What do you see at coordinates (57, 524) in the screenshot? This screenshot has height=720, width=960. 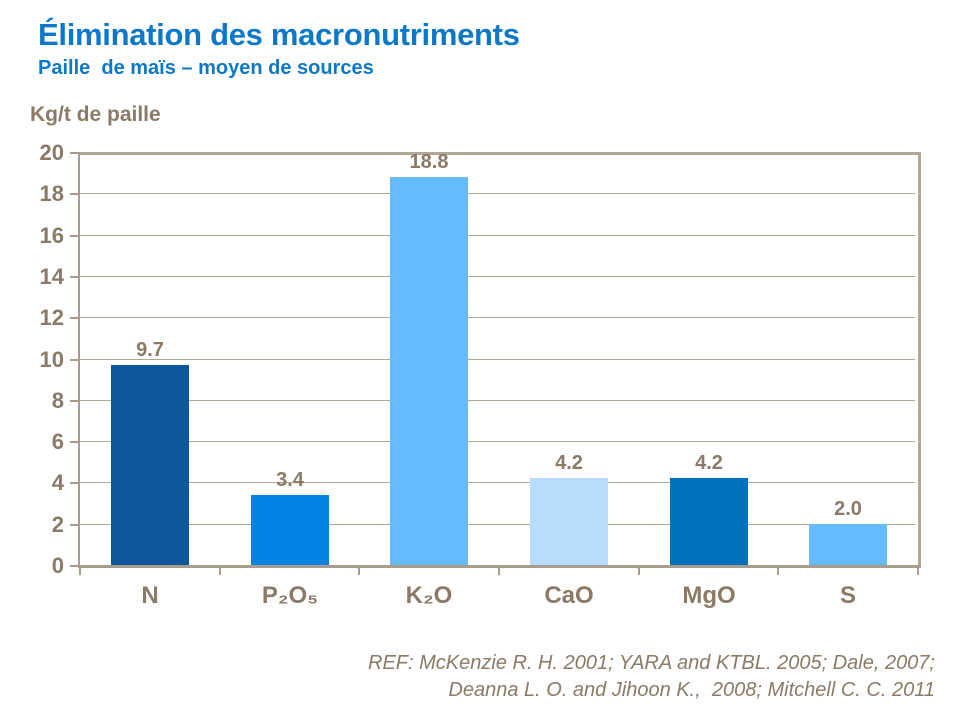 I see `y-axis-tick-label: 2` at bounding box center [57, 524].